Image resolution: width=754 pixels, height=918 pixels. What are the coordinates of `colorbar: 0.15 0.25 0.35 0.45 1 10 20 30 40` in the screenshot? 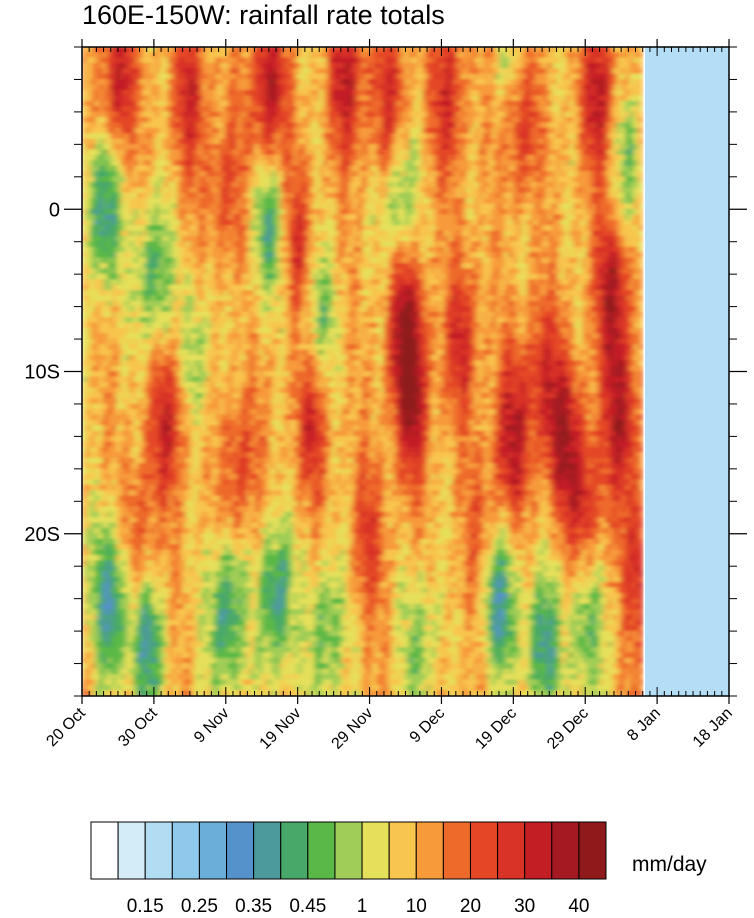 It's located at (348, 869).